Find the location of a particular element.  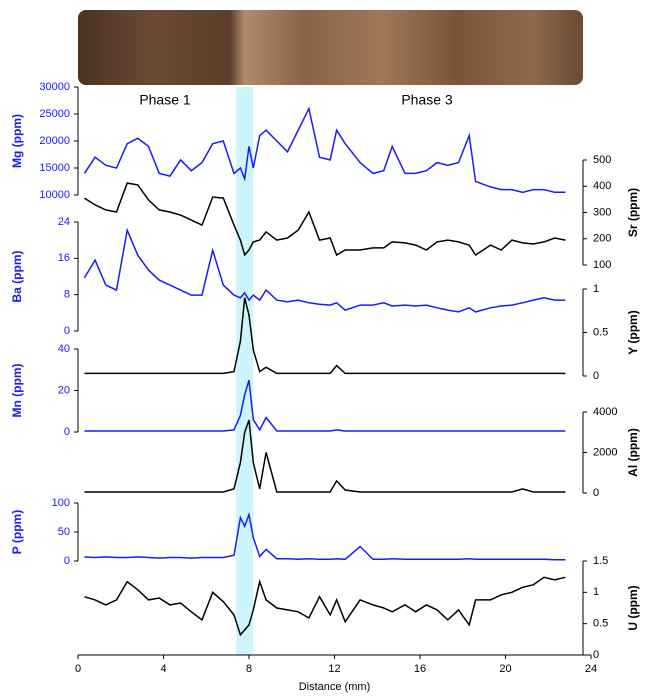

y-axis-label: Ba (ppm) is located at coordinates (17, 277).